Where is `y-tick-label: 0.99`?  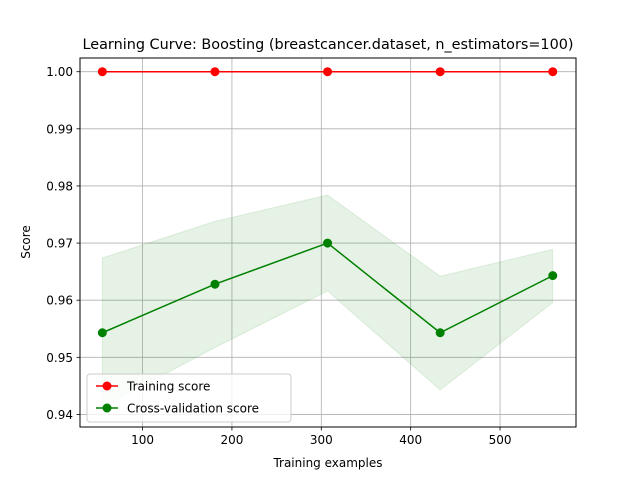 y-tick-label: 0.99 is located at coordinates (59, 129).